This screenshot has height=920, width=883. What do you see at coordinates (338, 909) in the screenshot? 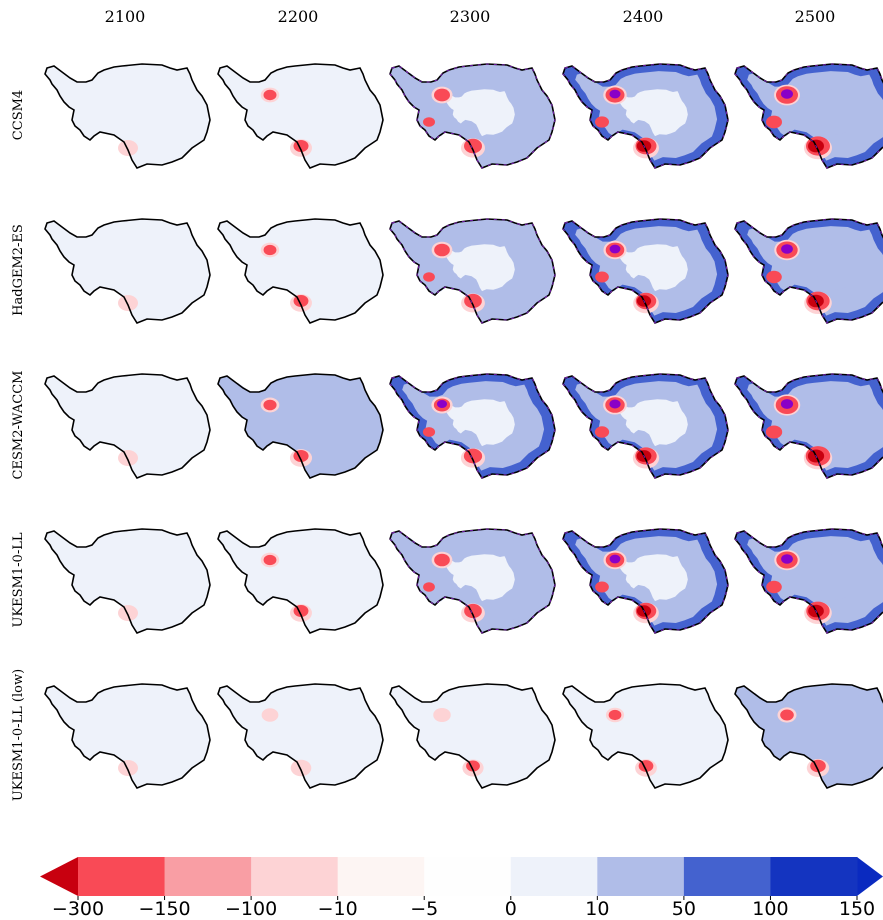
I see `colorbar-tick-label: −10` at bounding box center [338, 909].